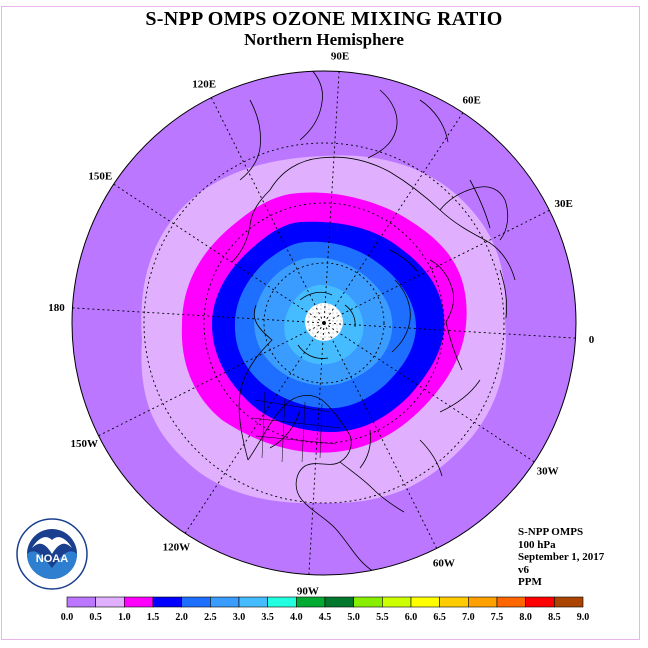 Image resolution: width=648 pixels, height=648 pixels. What do you see at coordinates (411, 617) in the screenshot?
I see `colorbar-tick-label: 6.0` at bounding box center [411, 617].